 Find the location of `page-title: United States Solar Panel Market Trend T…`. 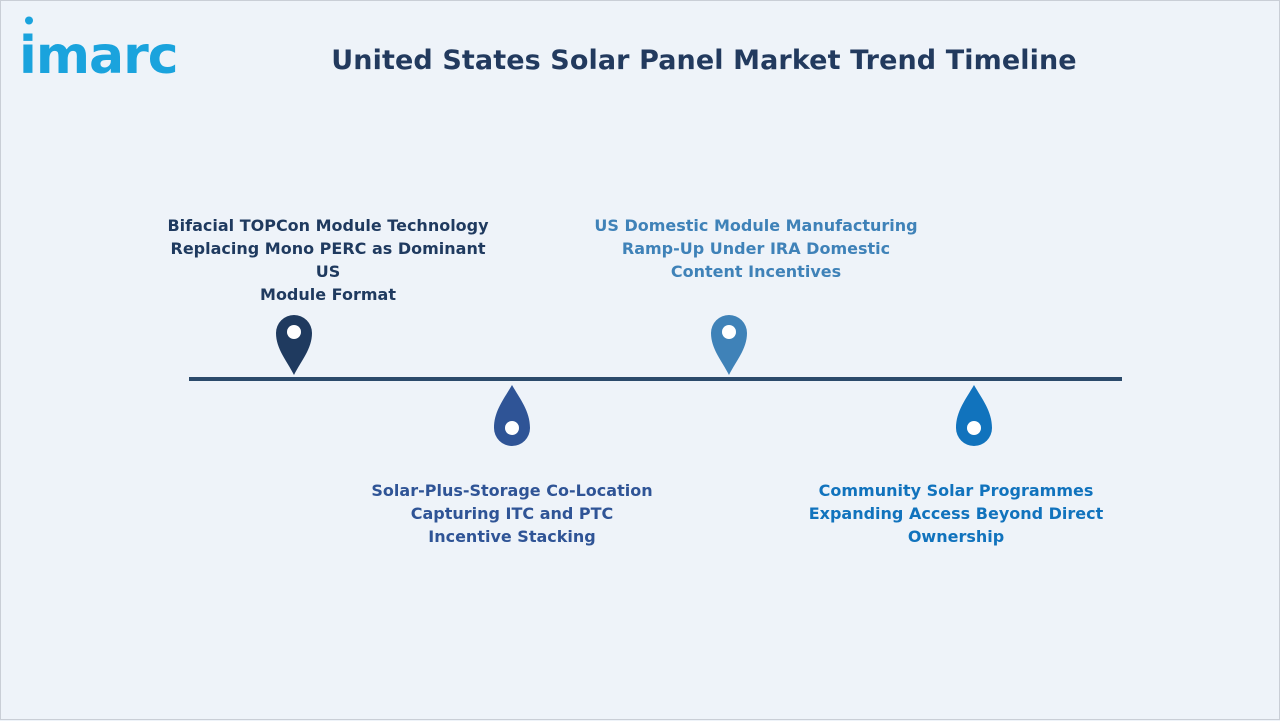

page-title: United States Solar Panel Market Trend T… is located at coordinates (704, 60).